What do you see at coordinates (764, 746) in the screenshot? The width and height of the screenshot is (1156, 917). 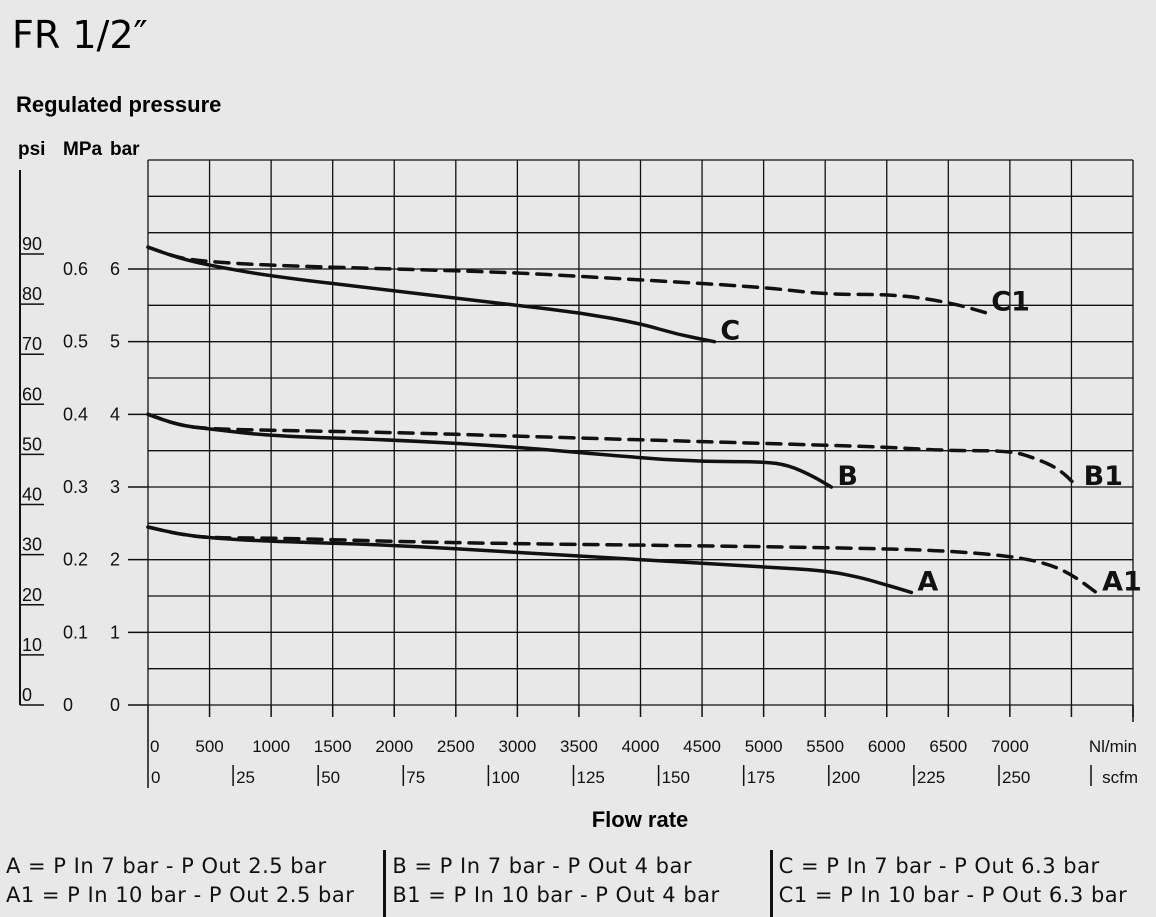 I see `nlmin-tick-label: 5000` at bounding box center [764, 746].